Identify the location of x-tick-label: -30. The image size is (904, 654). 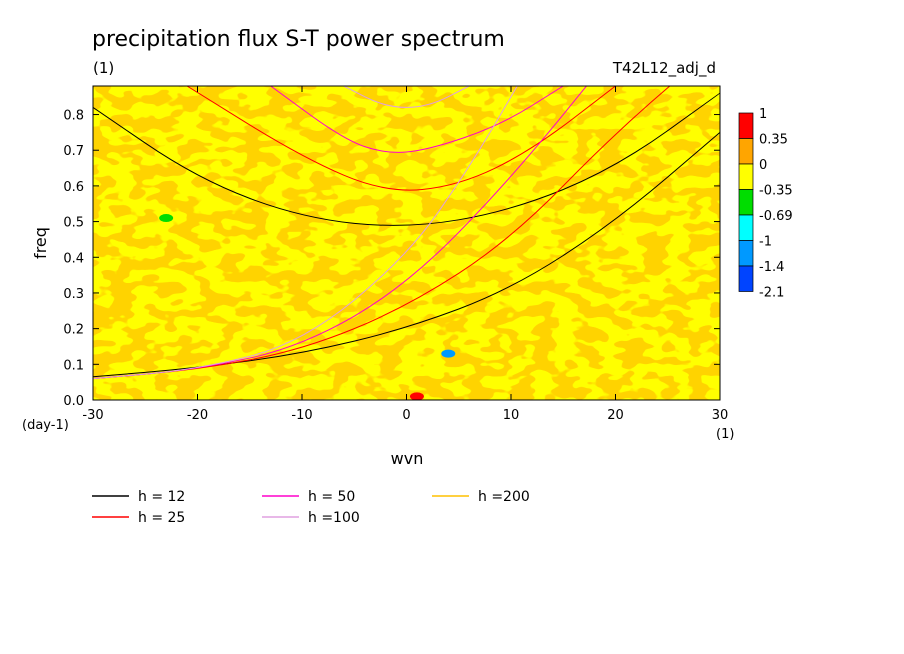
(92, 415).